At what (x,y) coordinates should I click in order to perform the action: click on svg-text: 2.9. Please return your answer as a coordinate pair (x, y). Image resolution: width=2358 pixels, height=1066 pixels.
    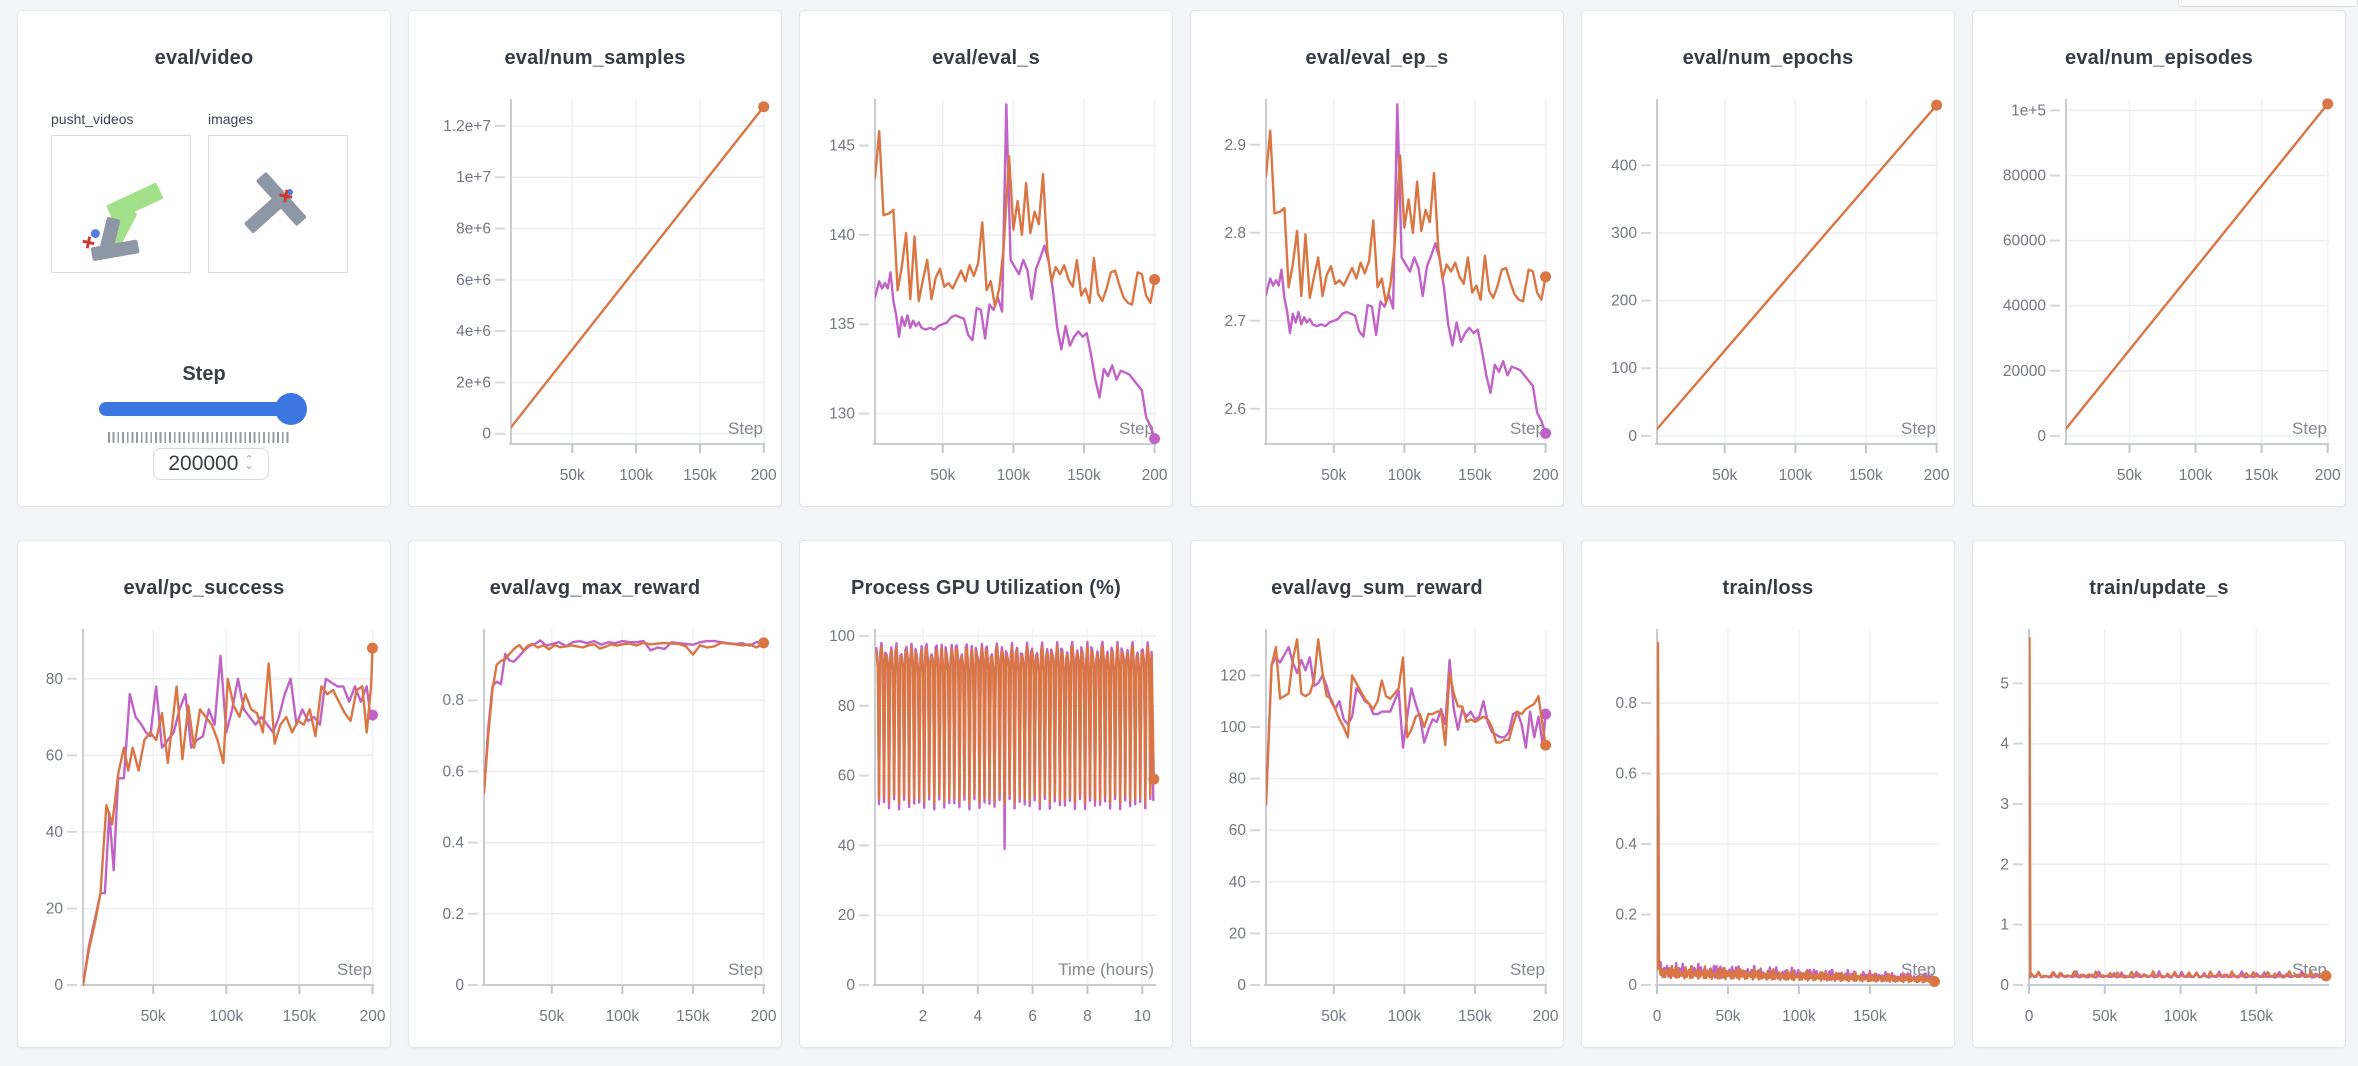
    Looking at the image, I should click on (1235, 145).